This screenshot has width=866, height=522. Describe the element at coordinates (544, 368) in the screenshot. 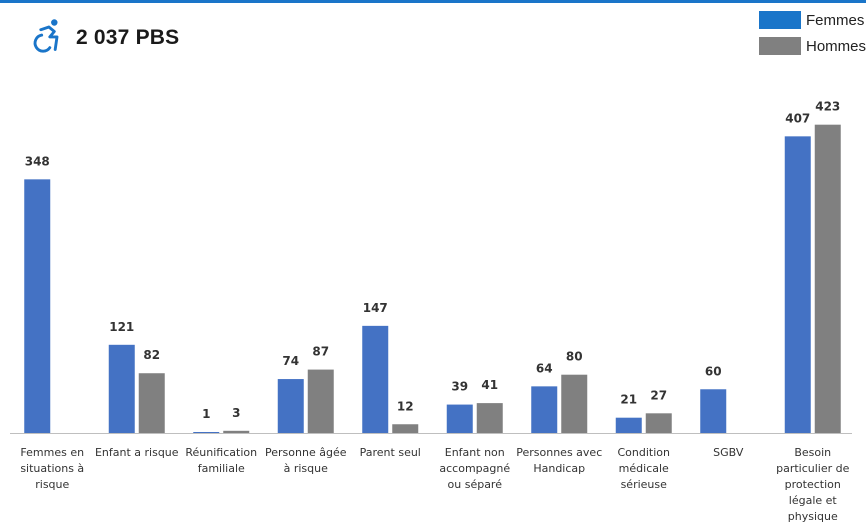

I see `data-label-femmes-6: 64` at that location.